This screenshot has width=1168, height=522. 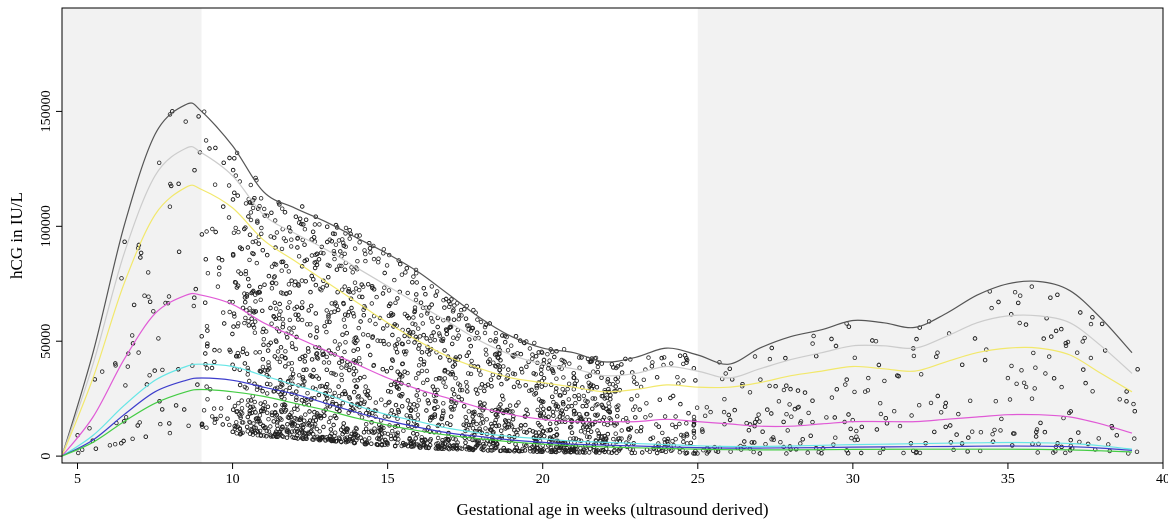 I want to click on x-tick-label: 40, so click(x=1162, y=479).